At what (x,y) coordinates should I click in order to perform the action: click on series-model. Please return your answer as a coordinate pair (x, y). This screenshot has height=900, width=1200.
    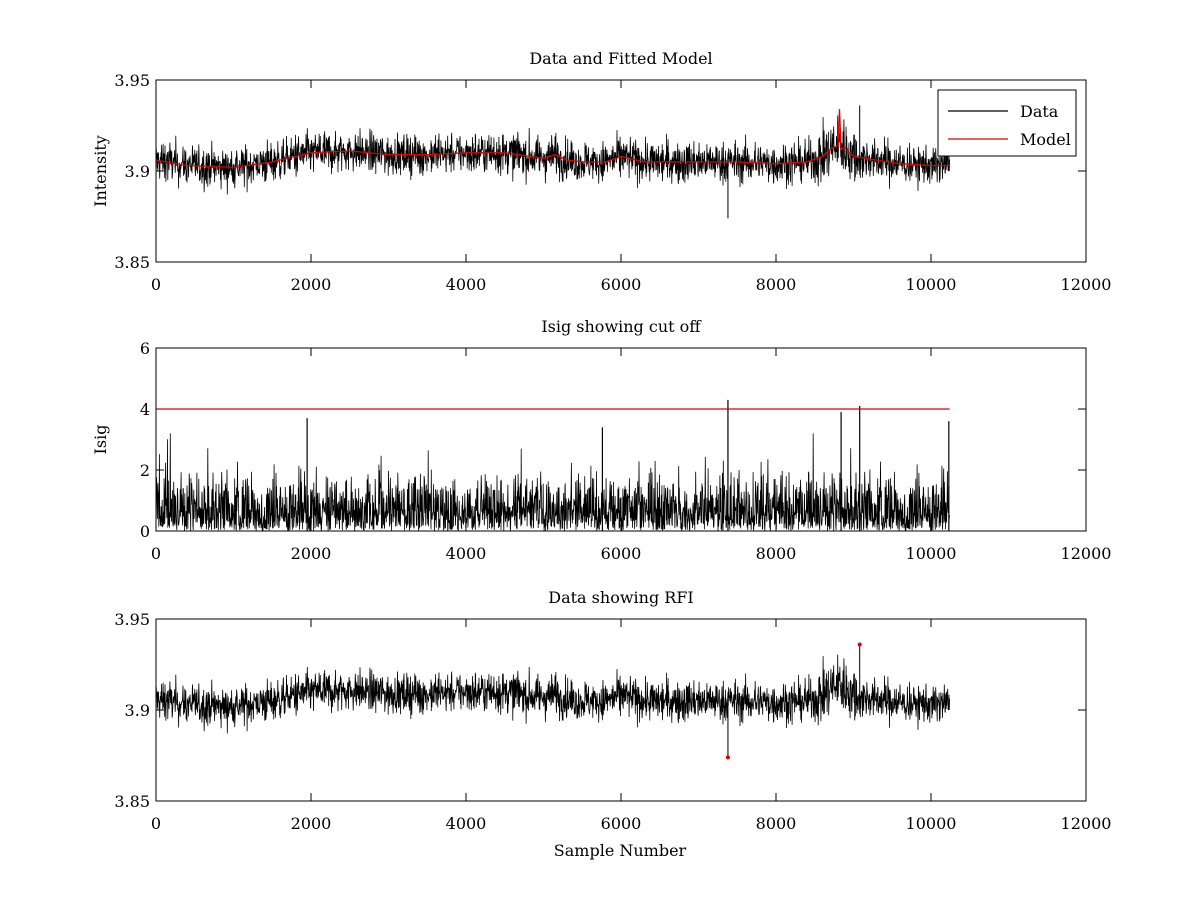
    Looking at the image, I should click on (553, 139).